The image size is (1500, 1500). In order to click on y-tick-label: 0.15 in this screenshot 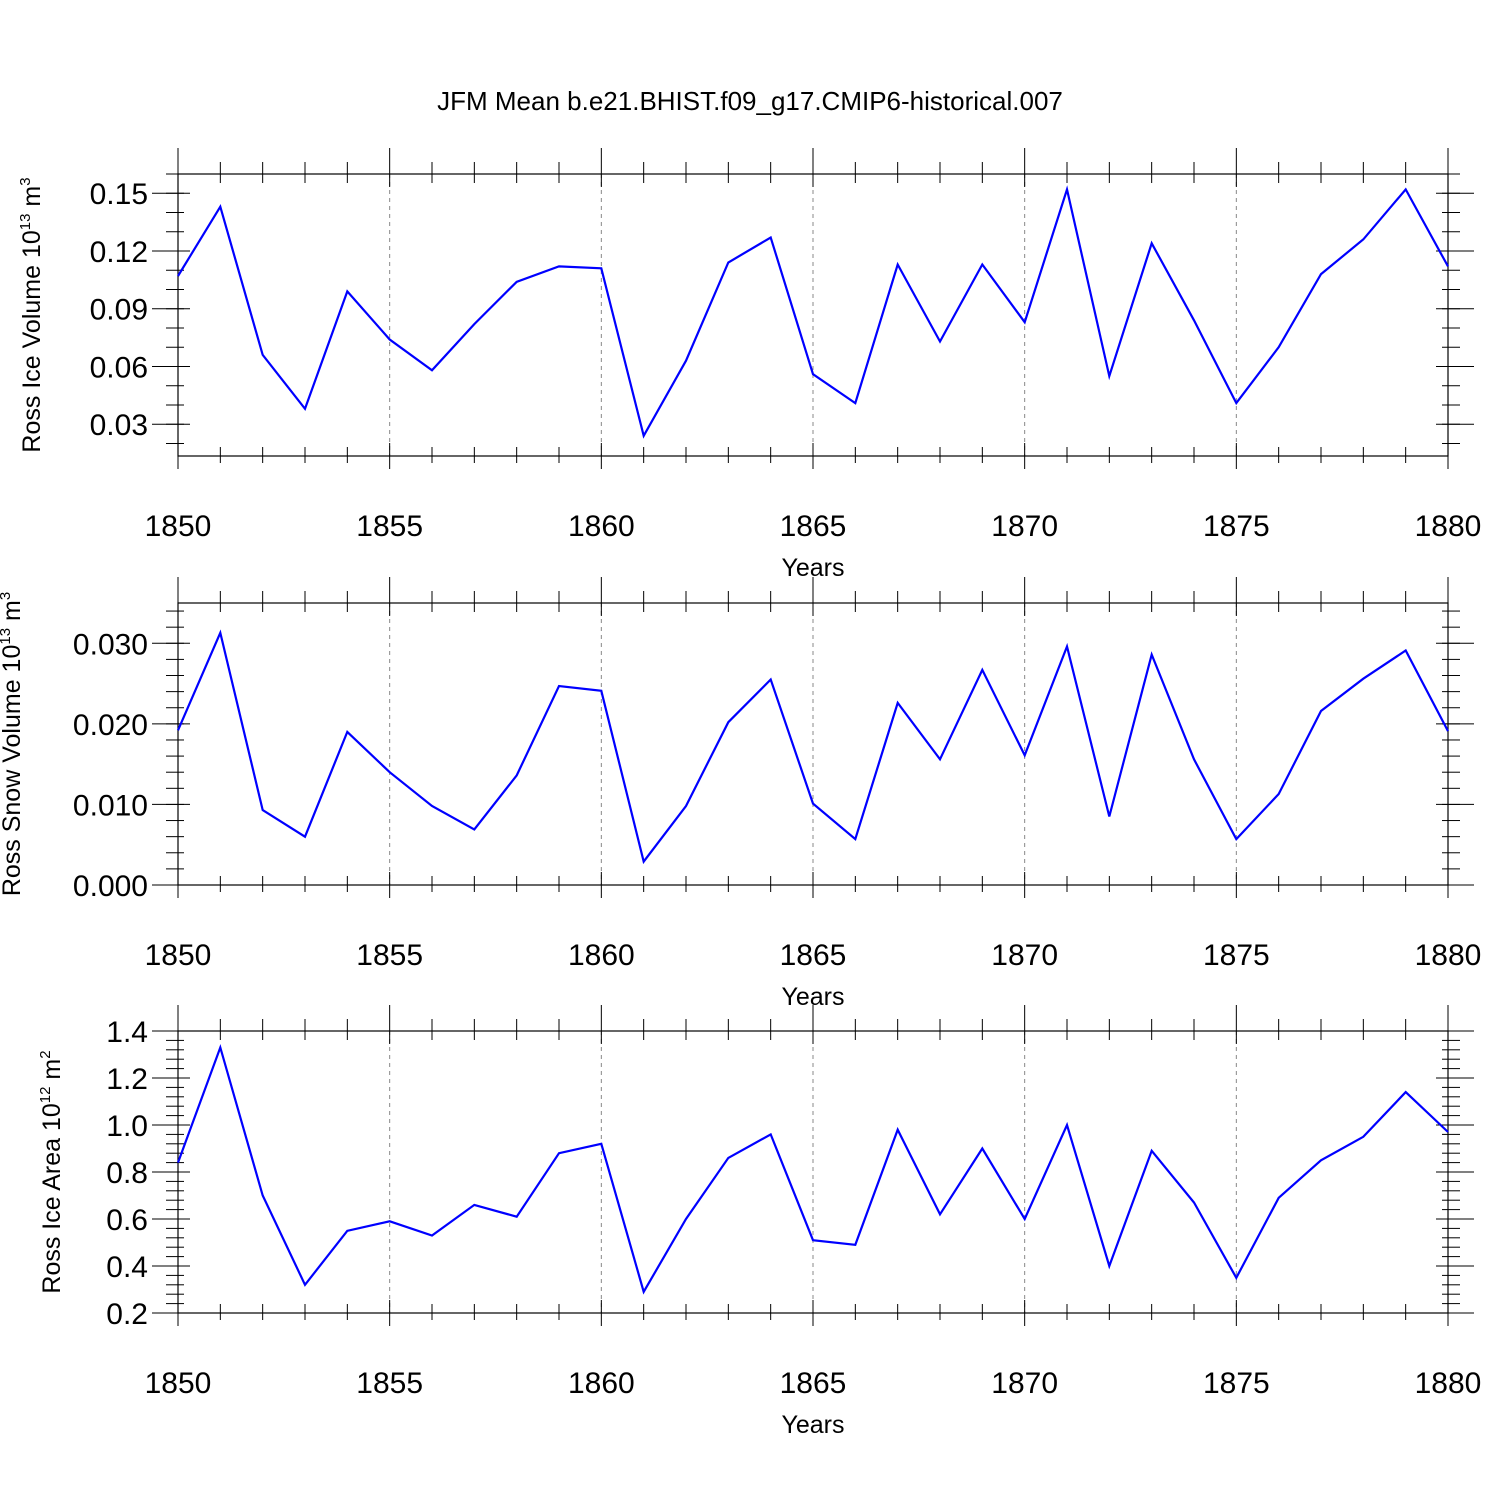, I will do `click(119, 194)`.